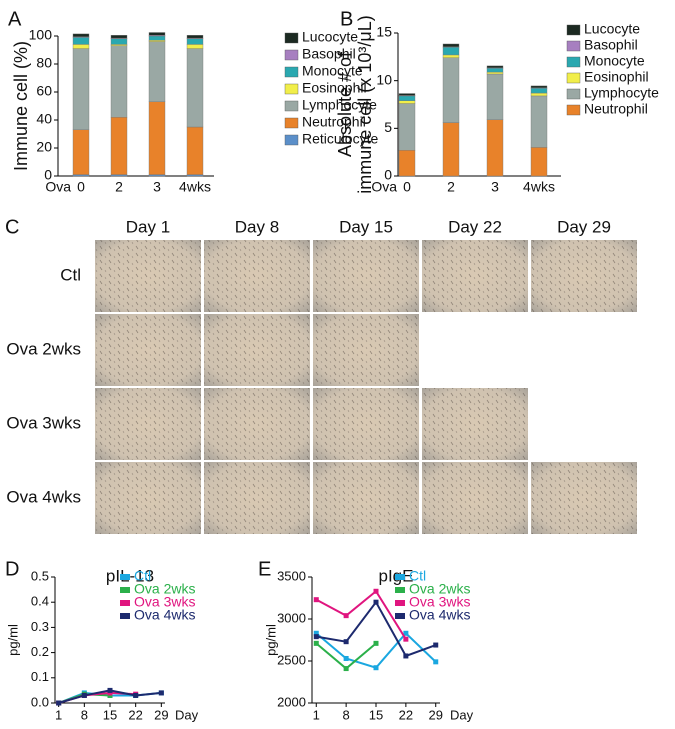 The image size is (675, 729). I want to click on y-tick-label: 15, so click(384, 32).